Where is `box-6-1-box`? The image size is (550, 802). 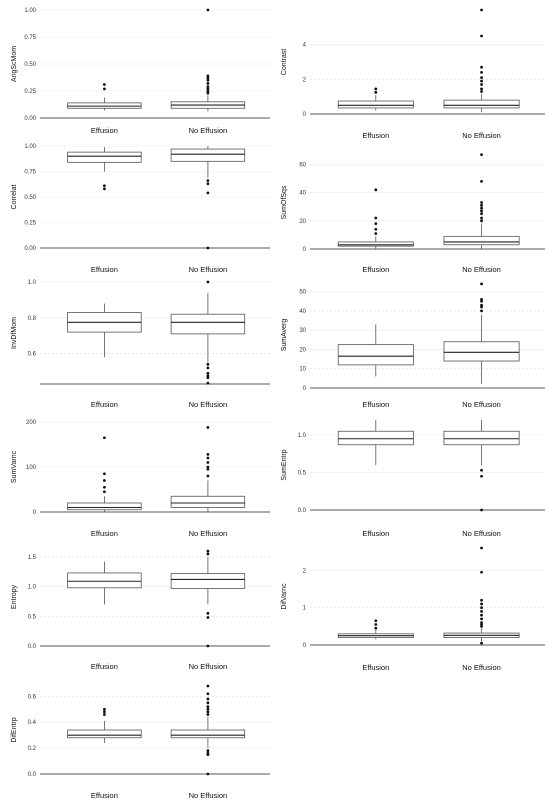
box-6-1-box is located at coordinates (208, 501).